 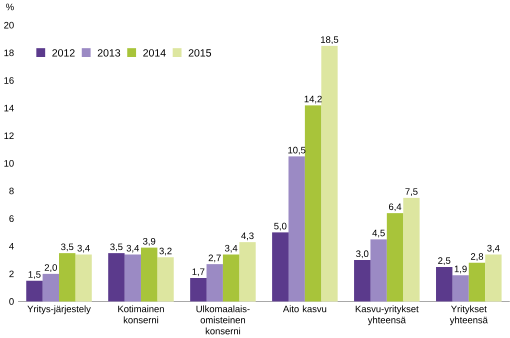 What do you see at coordinates (329, 40) in the screenshot?
I see `data-label: 18,5` at bounding box center [329, 40].